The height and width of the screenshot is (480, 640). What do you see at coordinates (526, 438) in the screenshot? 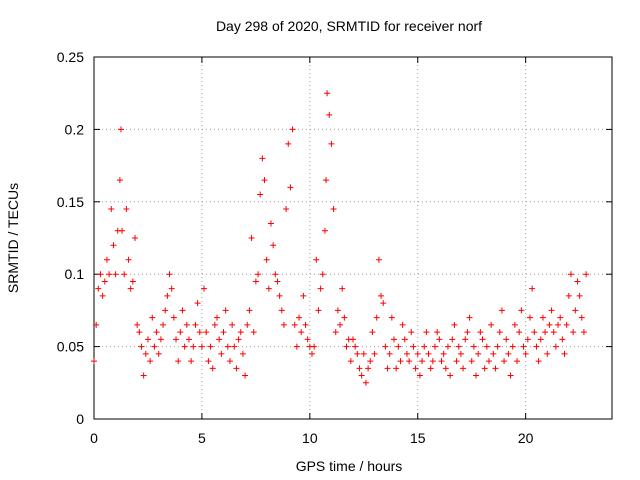
I see `x-tick-label: 20` at bounding box center [526, 438].